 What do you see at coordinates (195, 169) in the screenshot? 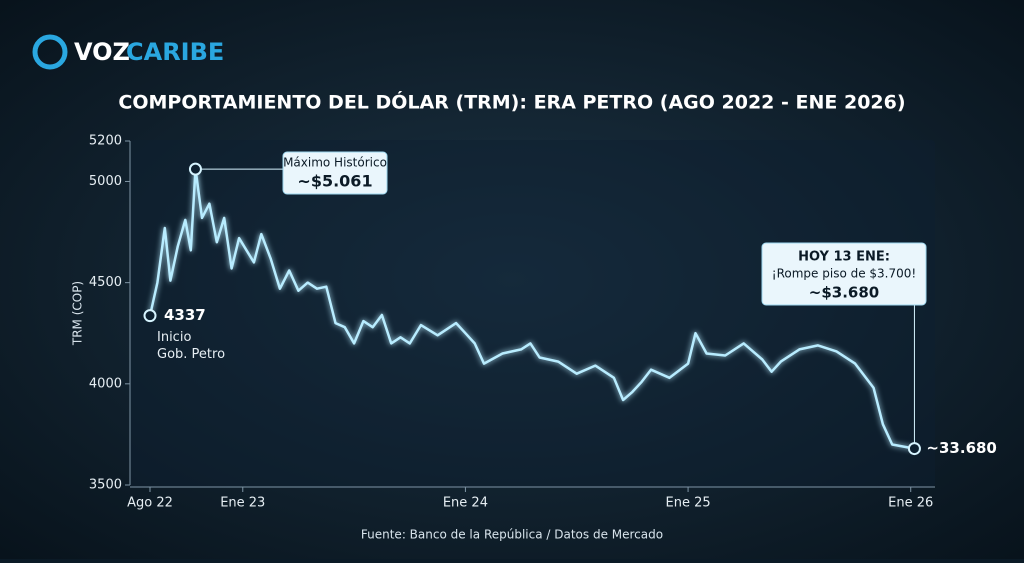
I see `max-marker` at bounding box center [195, 169].